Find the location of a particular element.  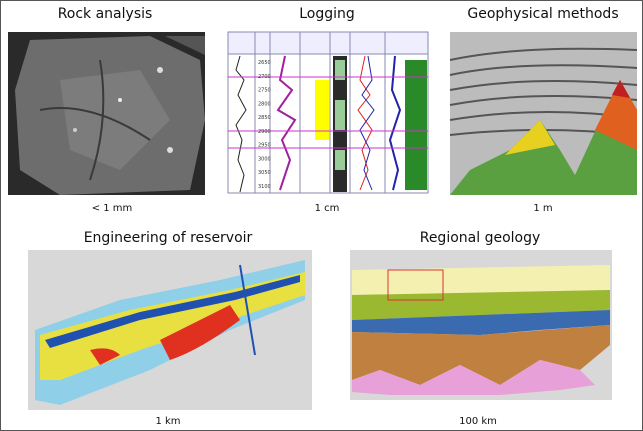

scale-label: < 1 mm is located at coordinates (112, 208).